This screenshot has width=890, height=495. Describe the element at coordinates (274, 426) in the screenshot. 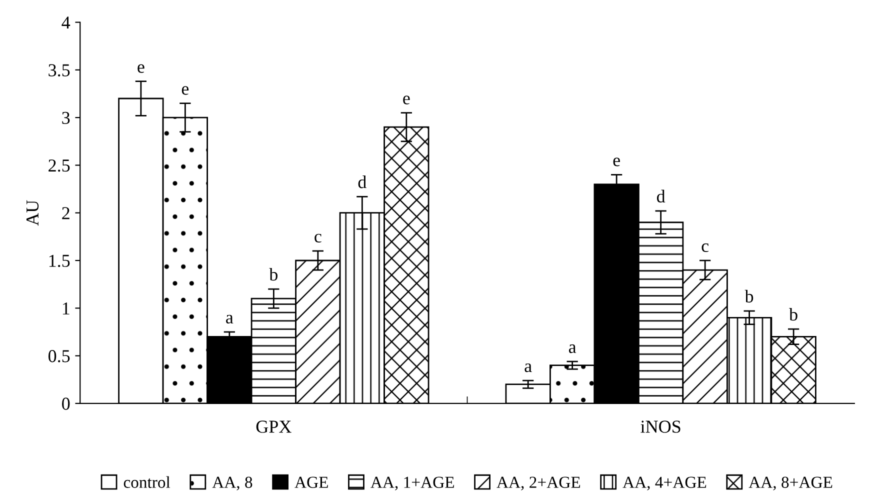

I see `x-tick-label: GPX` at that location.